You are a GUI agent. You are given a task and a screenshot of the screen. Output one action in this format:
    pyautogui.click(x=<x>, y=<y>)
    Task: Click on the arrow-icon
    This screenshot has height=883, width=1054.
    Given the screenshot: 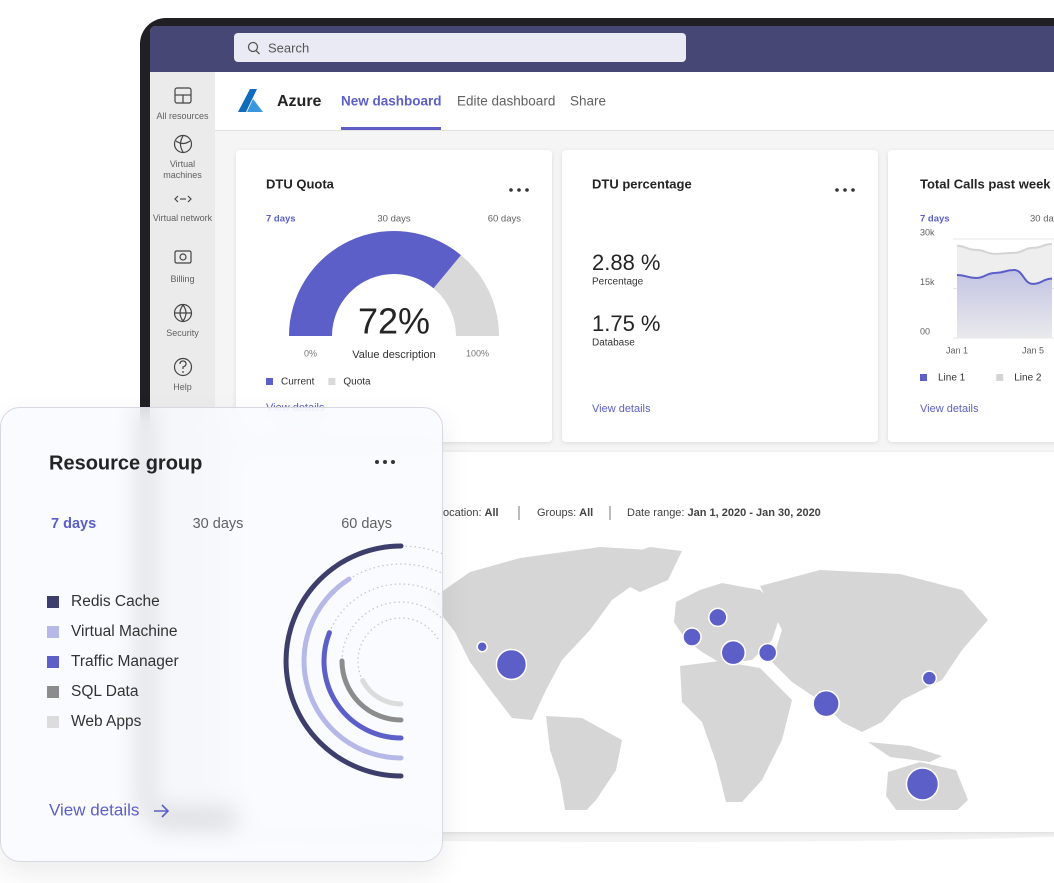 What is the action you would take?
    pyautogui.click(x=162, y=811)
    